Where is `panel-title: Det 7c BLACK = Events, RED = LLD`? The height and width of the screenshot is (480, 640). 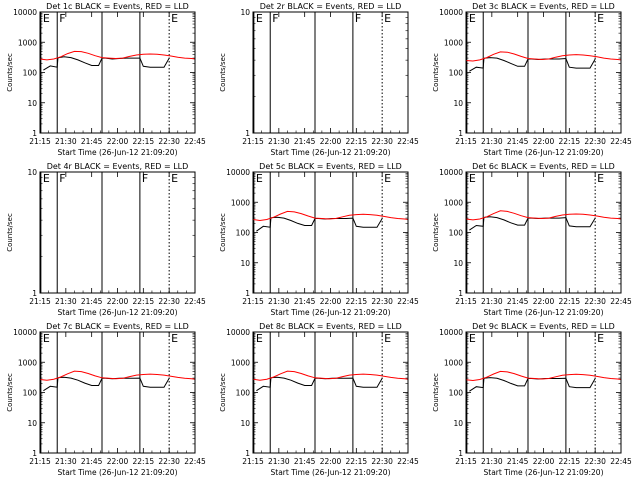
panel-title: Det 7c BLACK = Events, RED = LLD is located at coordinates (117, 326).